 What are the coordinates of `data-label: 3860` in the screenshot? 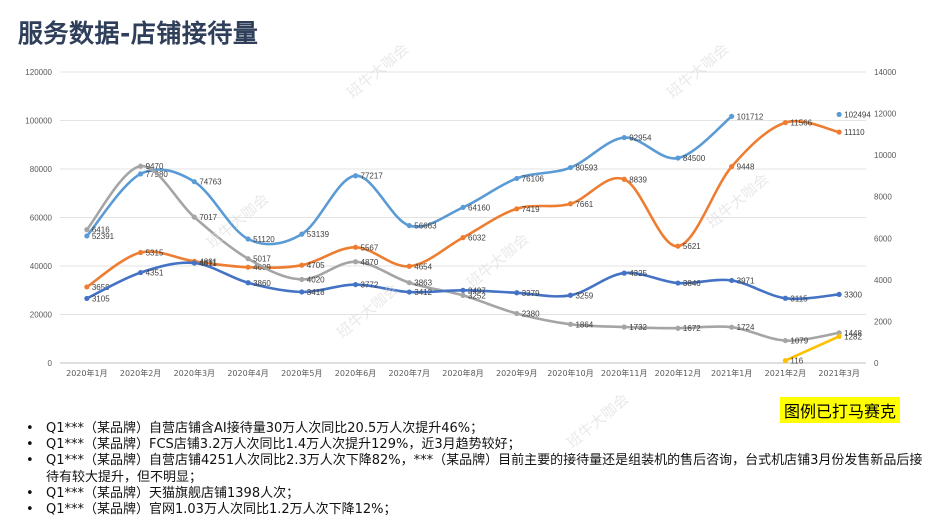 It's located at (262, 283).